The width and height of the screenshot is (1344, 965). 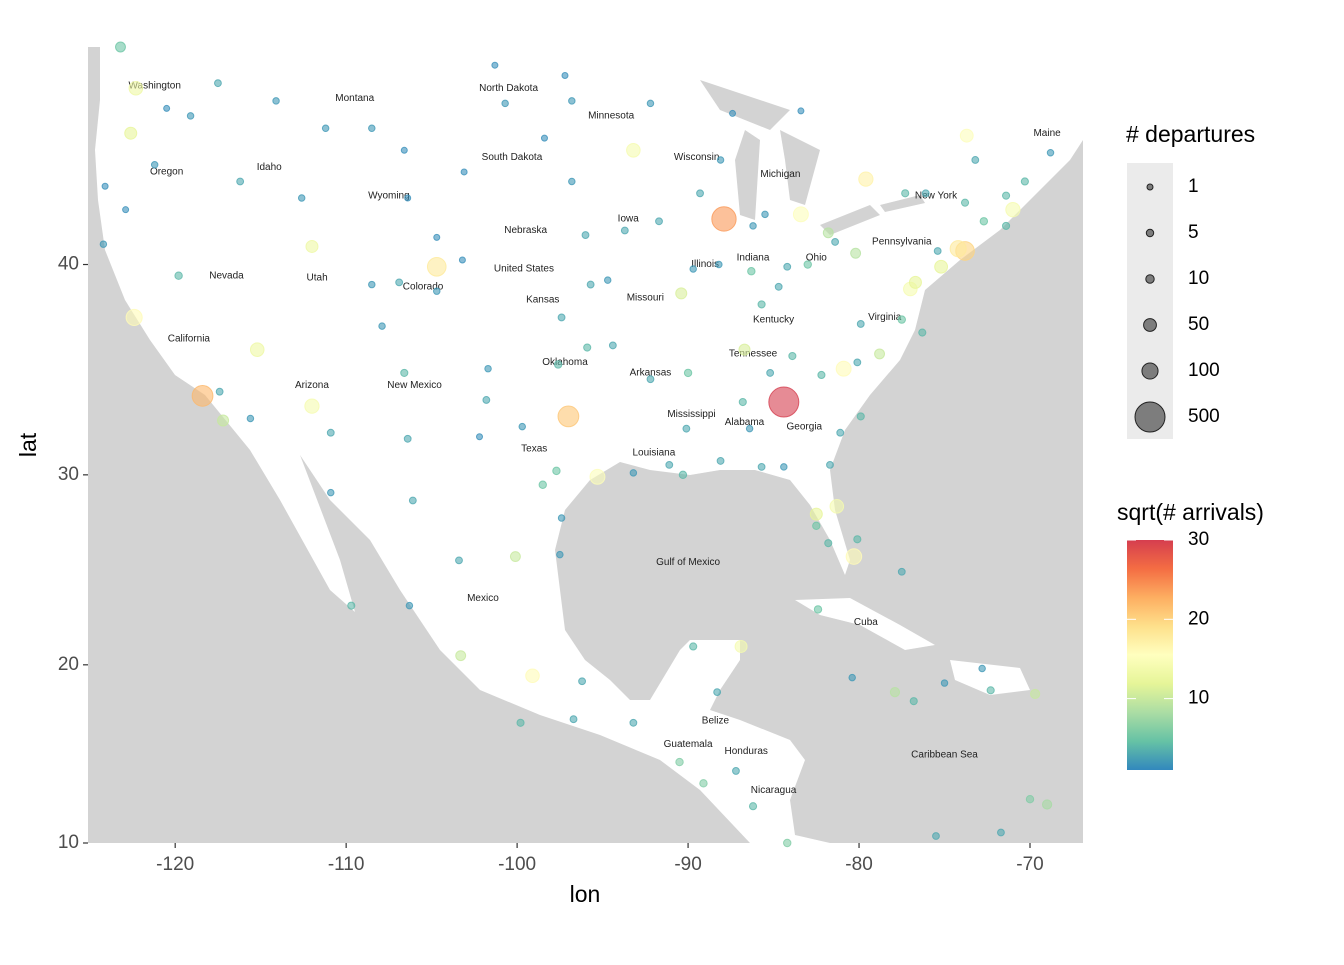 I want to click on map-label: Arizona, so click(x=312, y=385).